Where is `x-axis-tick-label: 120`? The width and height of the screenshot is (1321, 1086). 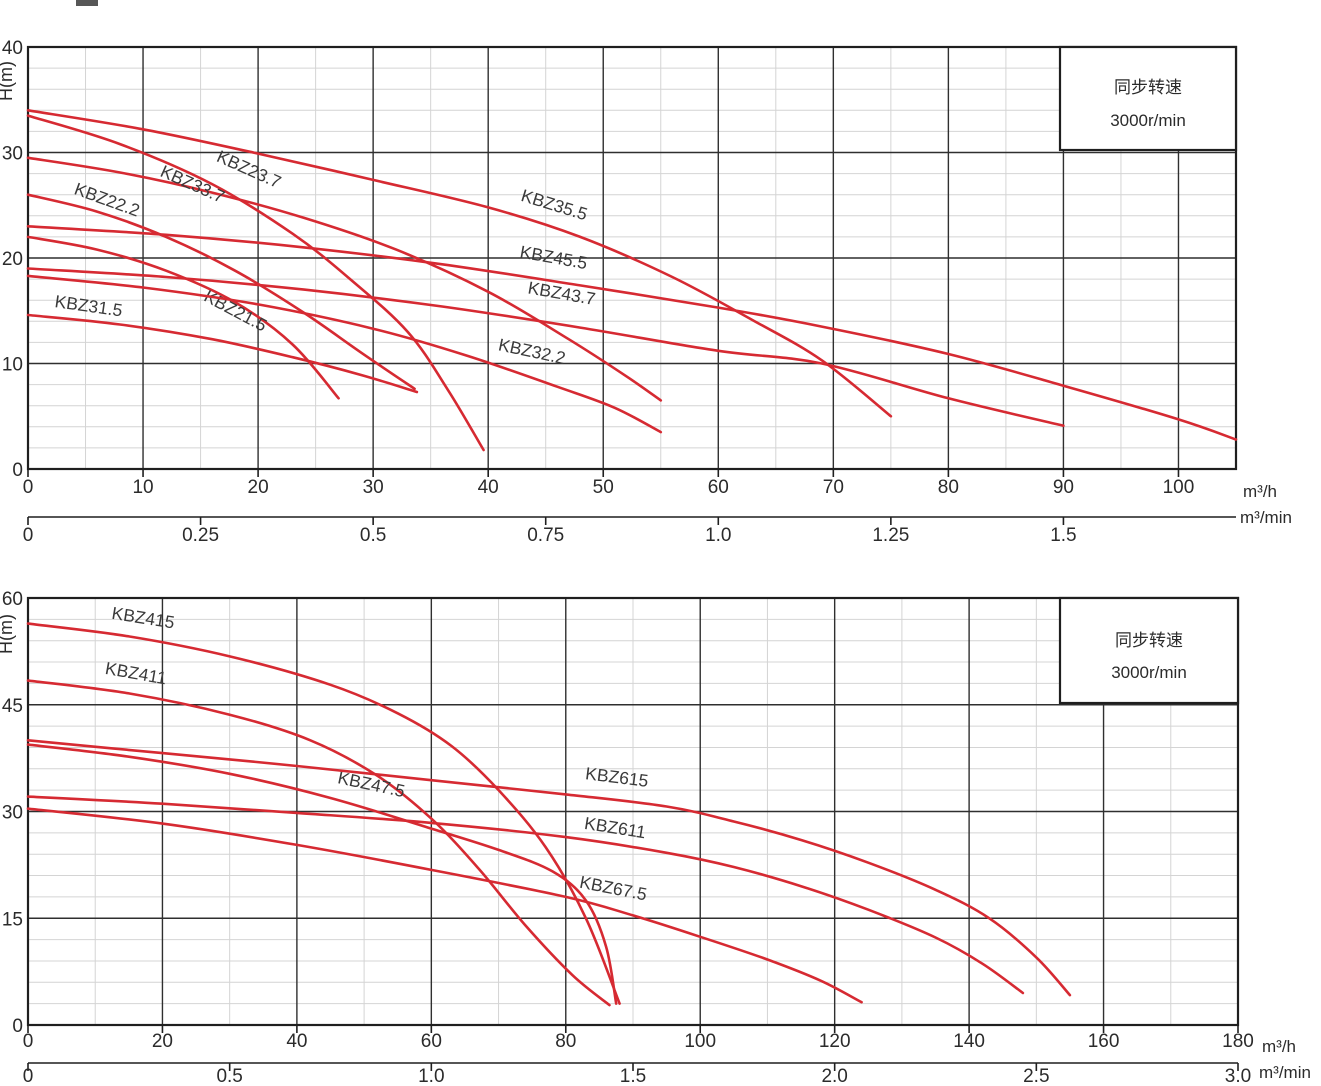
x-axis-tick-label: 120 is located at coordinates (835, 1041).